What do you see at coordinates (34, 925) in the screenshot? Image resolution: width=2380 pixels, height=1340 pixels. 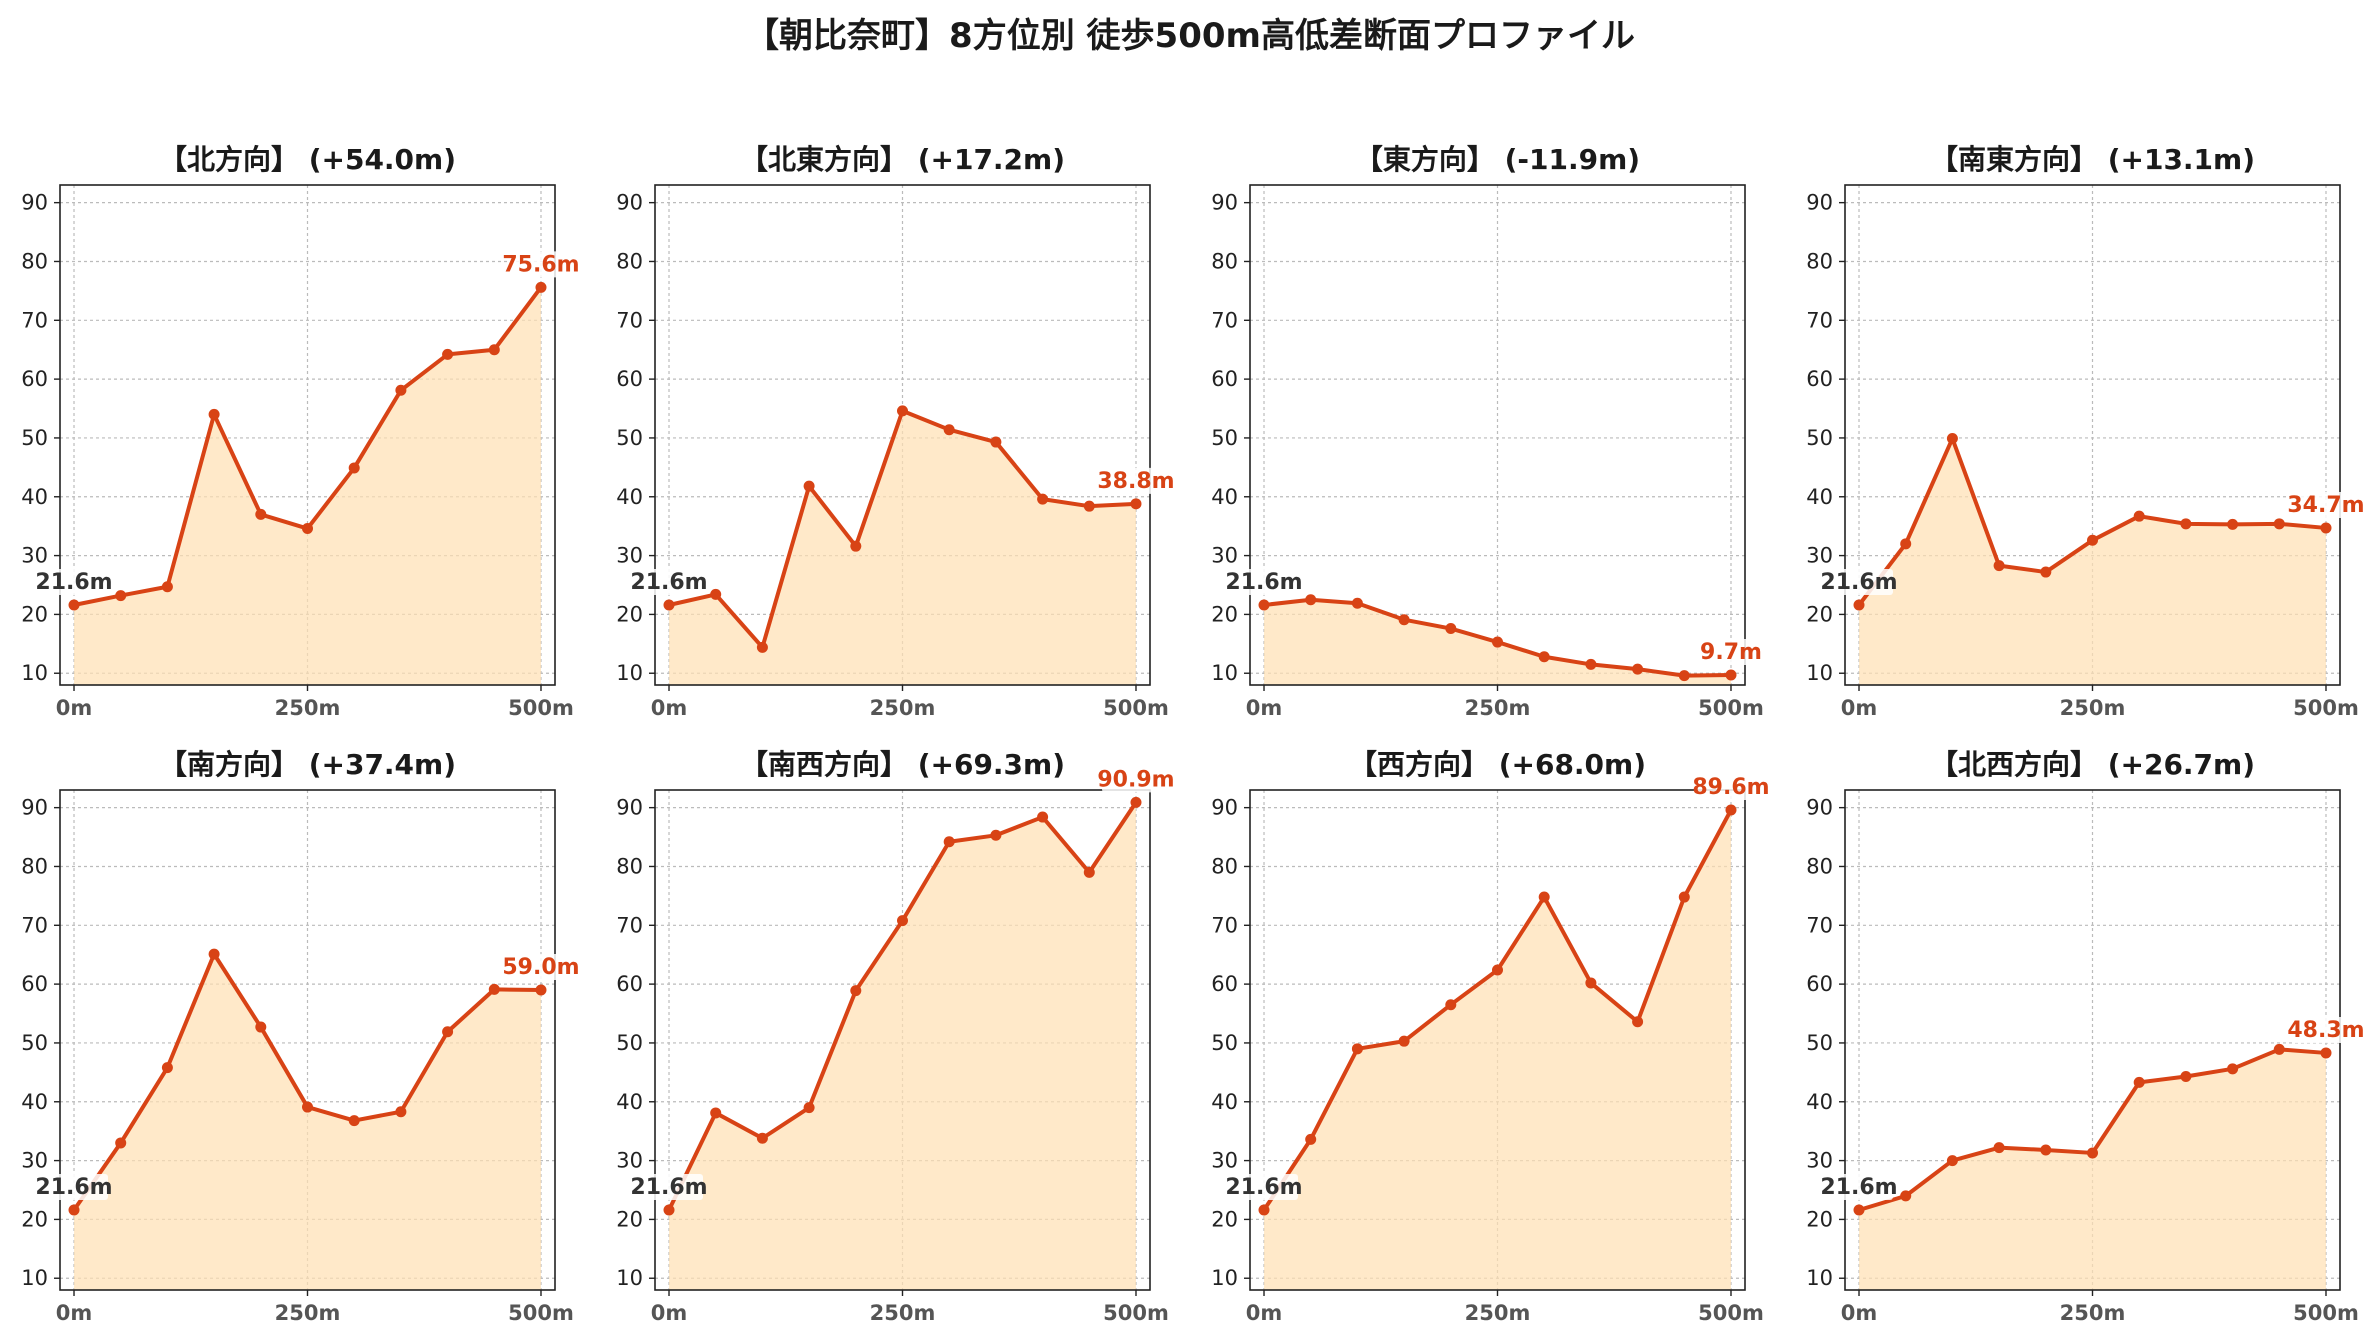 I see `y-tick-label: 70` at bounding box center [34, 925].